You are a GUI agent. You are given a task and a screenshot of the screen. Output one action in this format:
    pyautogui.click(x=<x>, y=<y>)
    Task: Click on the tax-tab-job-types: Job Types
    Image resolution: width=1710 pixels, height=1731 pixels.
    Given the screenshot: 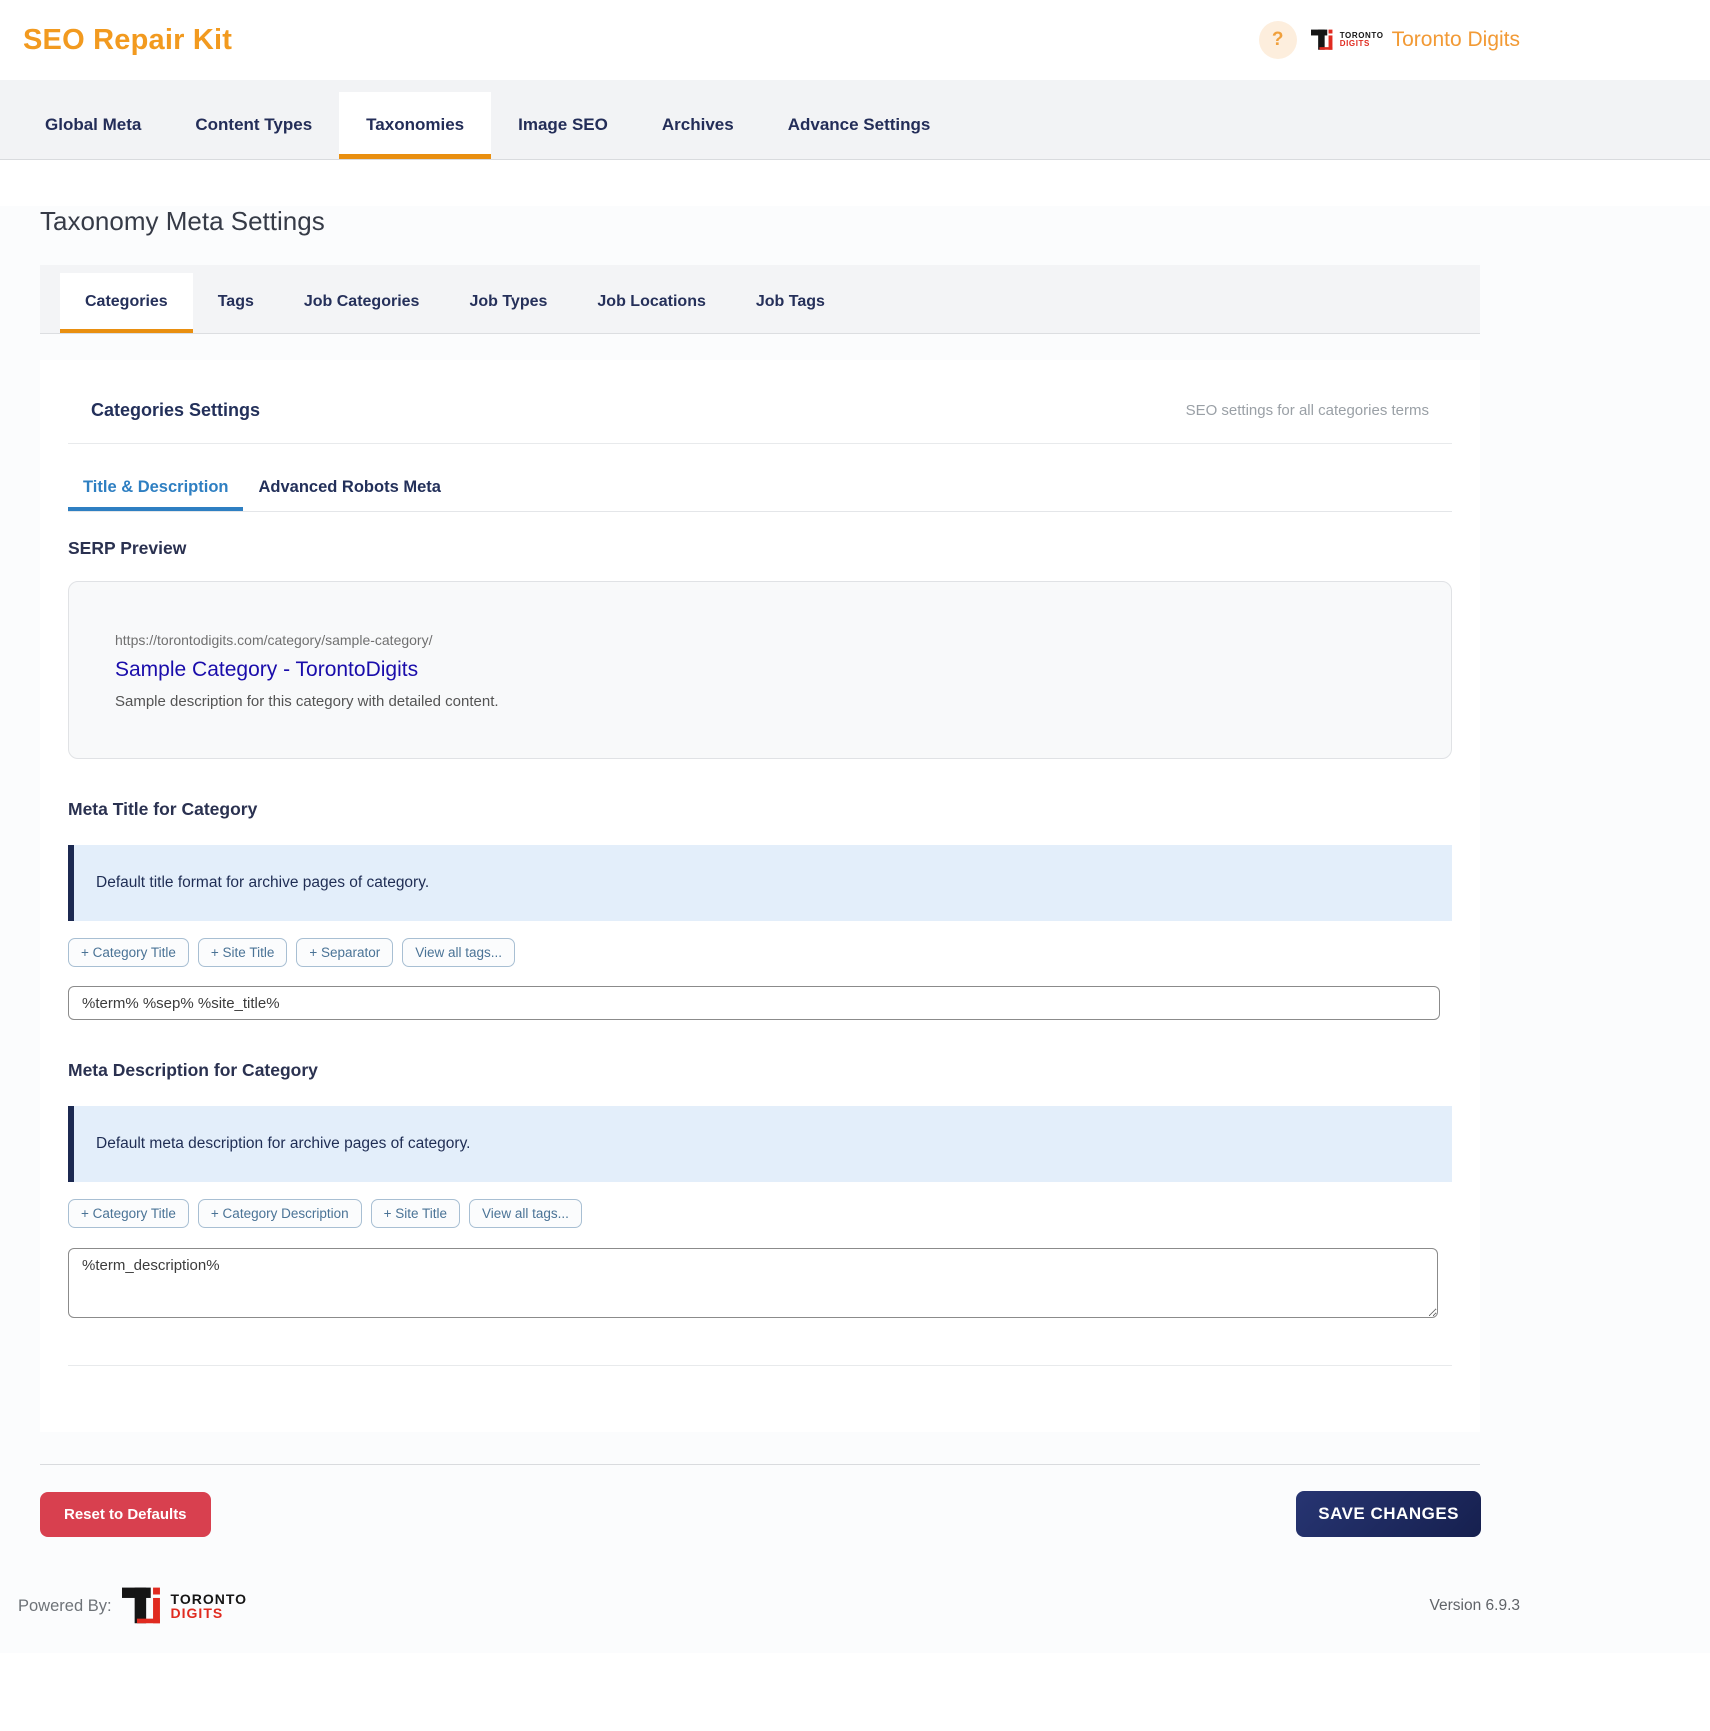 What is the action you would take?
    pyautogui.click(x=508, y=301)
    